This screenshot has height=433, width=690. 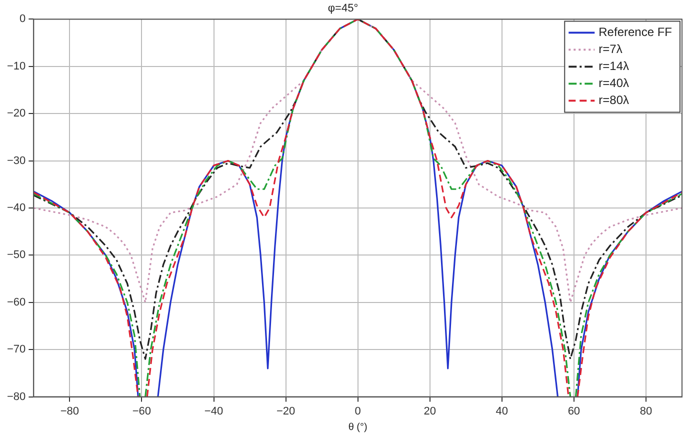 What do you see at coordinates (16, 255) in the screenshot?
I see `y-tick-label: −50` at bounding box center [16, 255].